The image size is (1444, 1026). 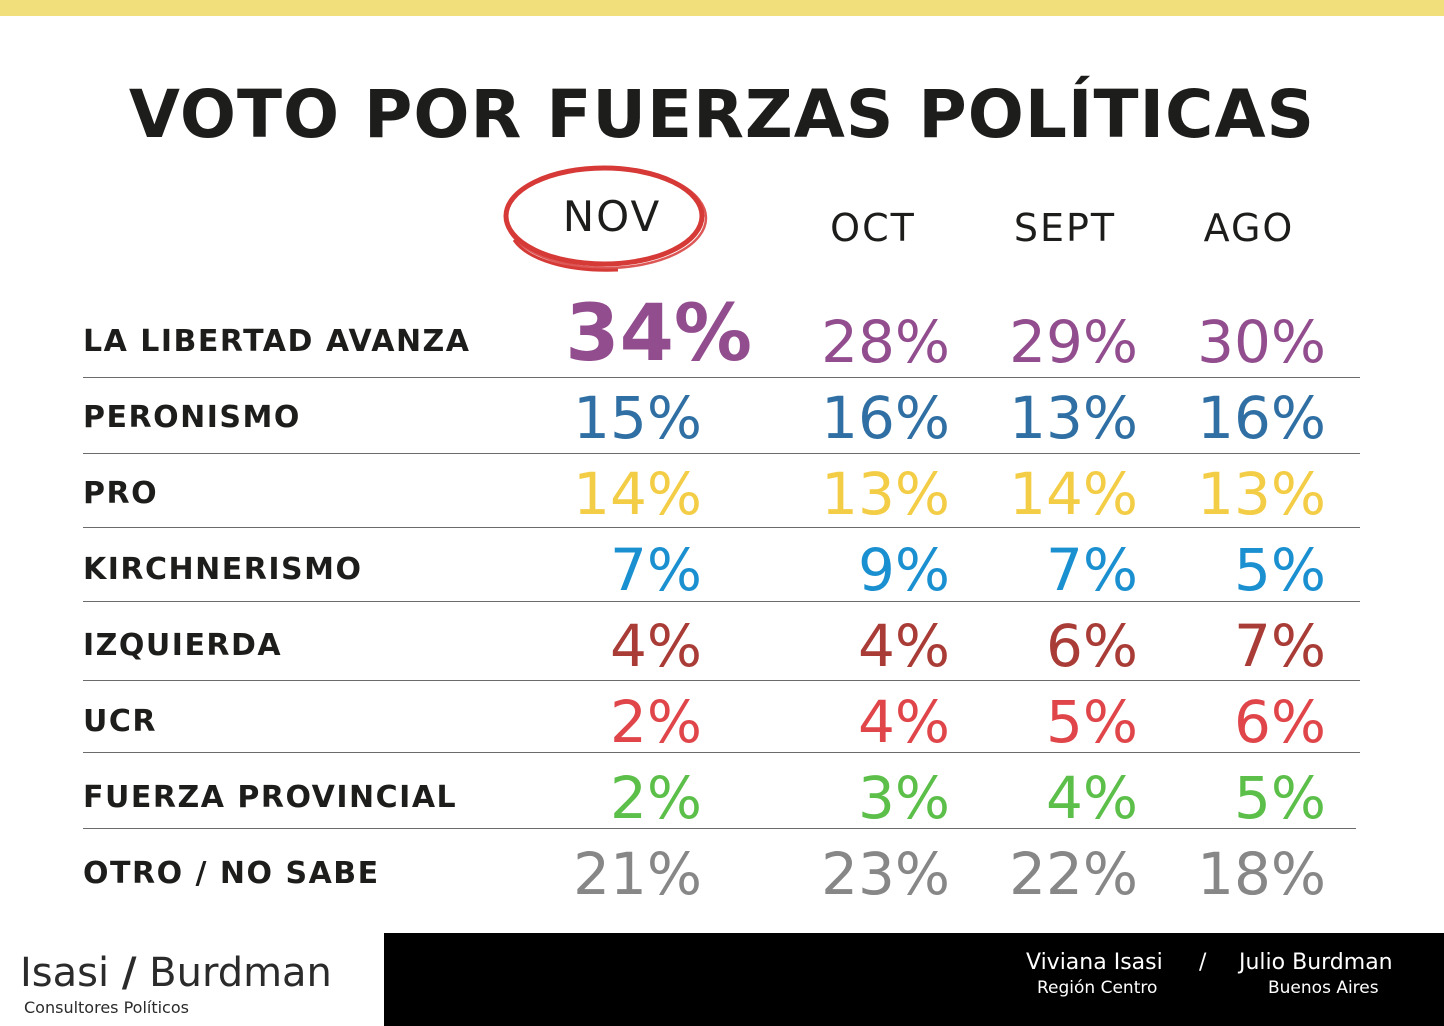 I want to click on nov-highlight-circle, so click(x=605, y=218).